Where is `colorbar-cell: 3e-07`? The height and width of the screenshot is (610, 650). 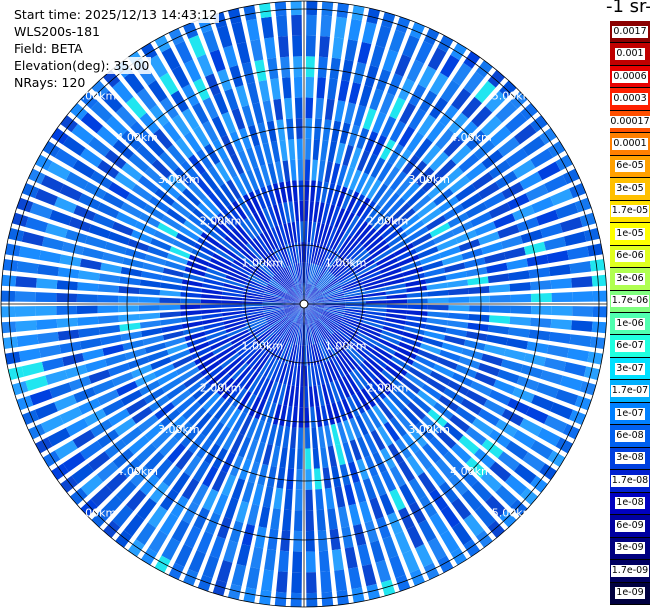
colorbar-cell: 3e-07 is located at coordinates (630, 369).